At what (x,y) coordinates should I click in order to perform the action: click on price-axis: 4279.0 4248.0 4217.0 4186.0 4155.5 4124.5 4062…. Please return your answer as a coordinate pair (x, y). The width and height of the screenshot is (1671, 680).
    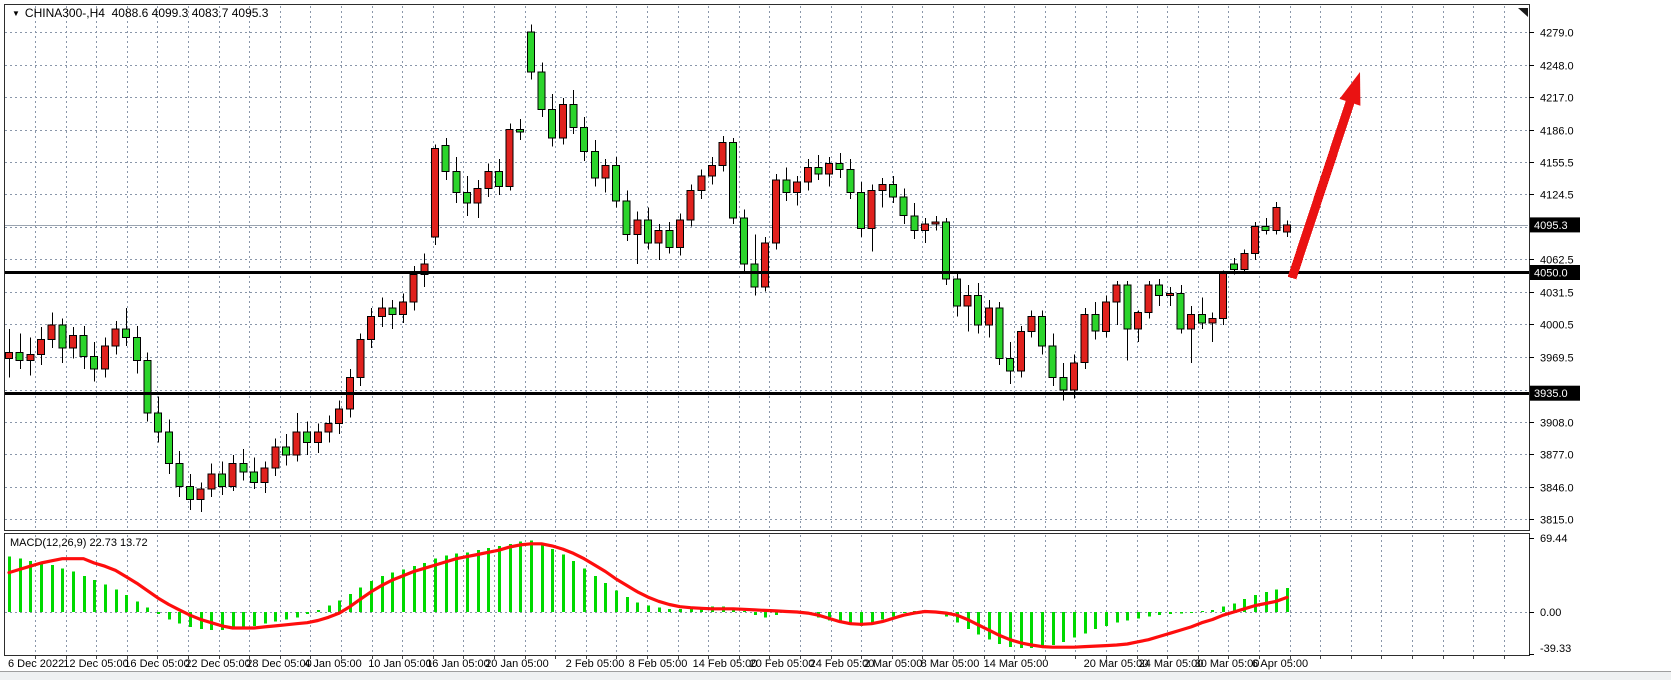
    Looking at the image, I should click on (1554, 277).